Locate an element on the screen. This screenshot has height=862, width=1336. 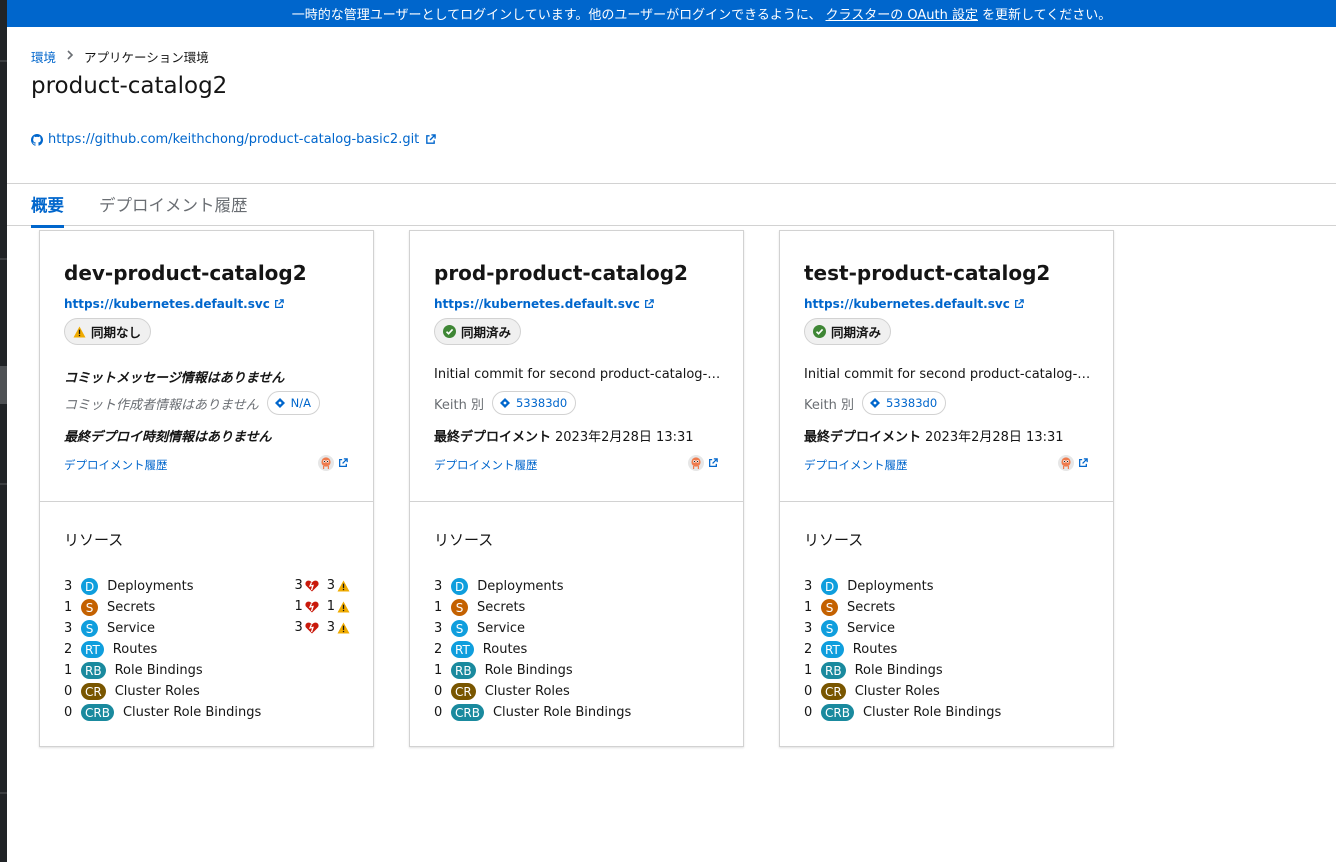
check-circle-icon is located at coordinates (819, 331).